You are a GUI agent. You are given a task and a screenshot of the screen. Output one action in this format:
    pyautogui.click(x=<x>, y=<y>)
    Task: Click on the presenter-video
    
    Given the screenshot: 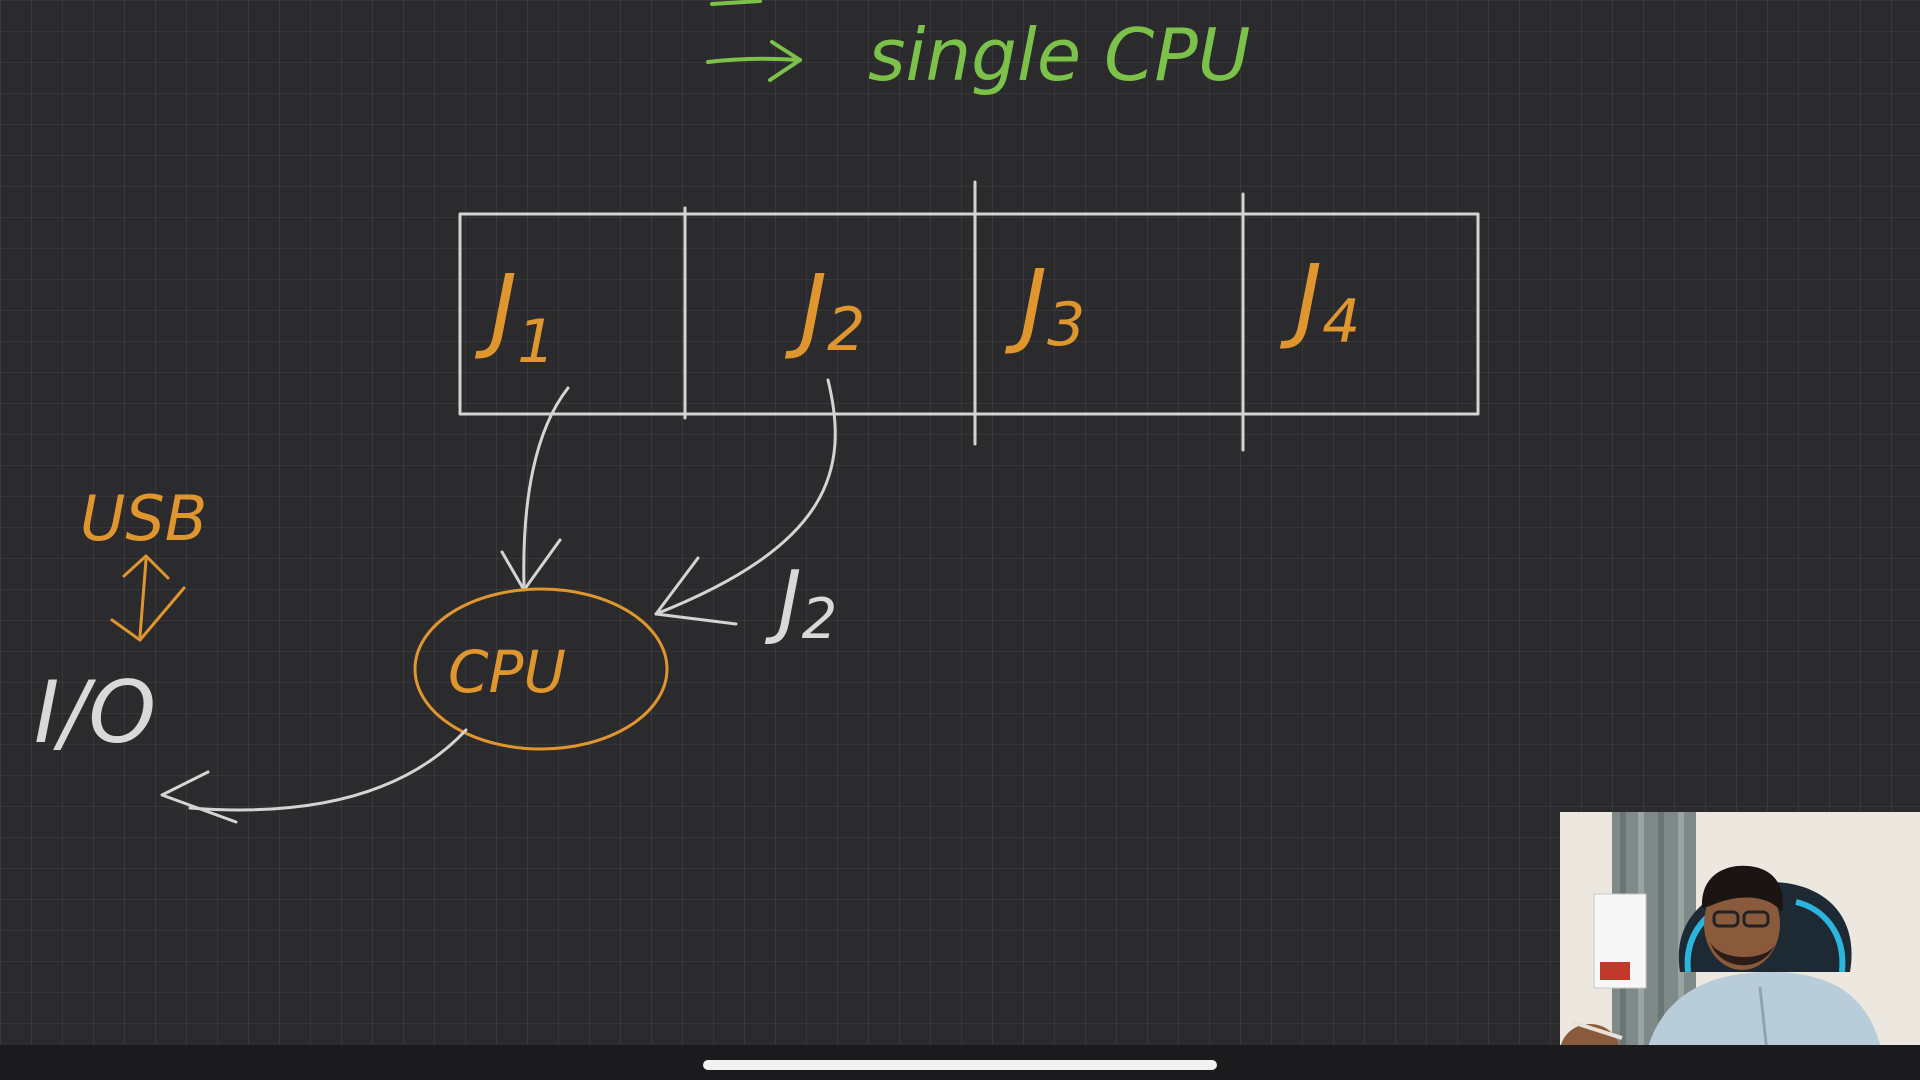 What is the action you would take?
    pyautogui.click(x=1740, y=946)
    